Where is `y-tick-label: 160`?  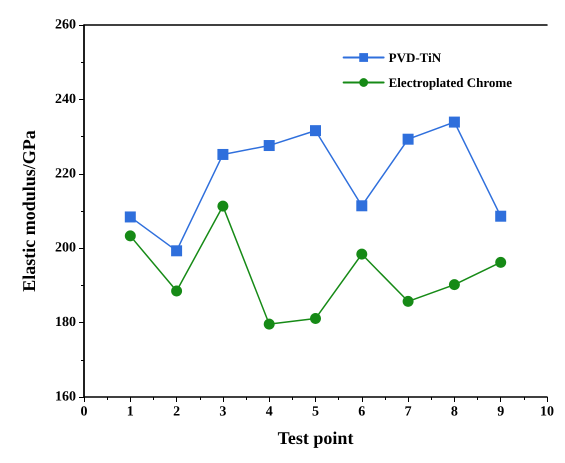
y-tick-label: 160 is located at coordinates (65, 397).